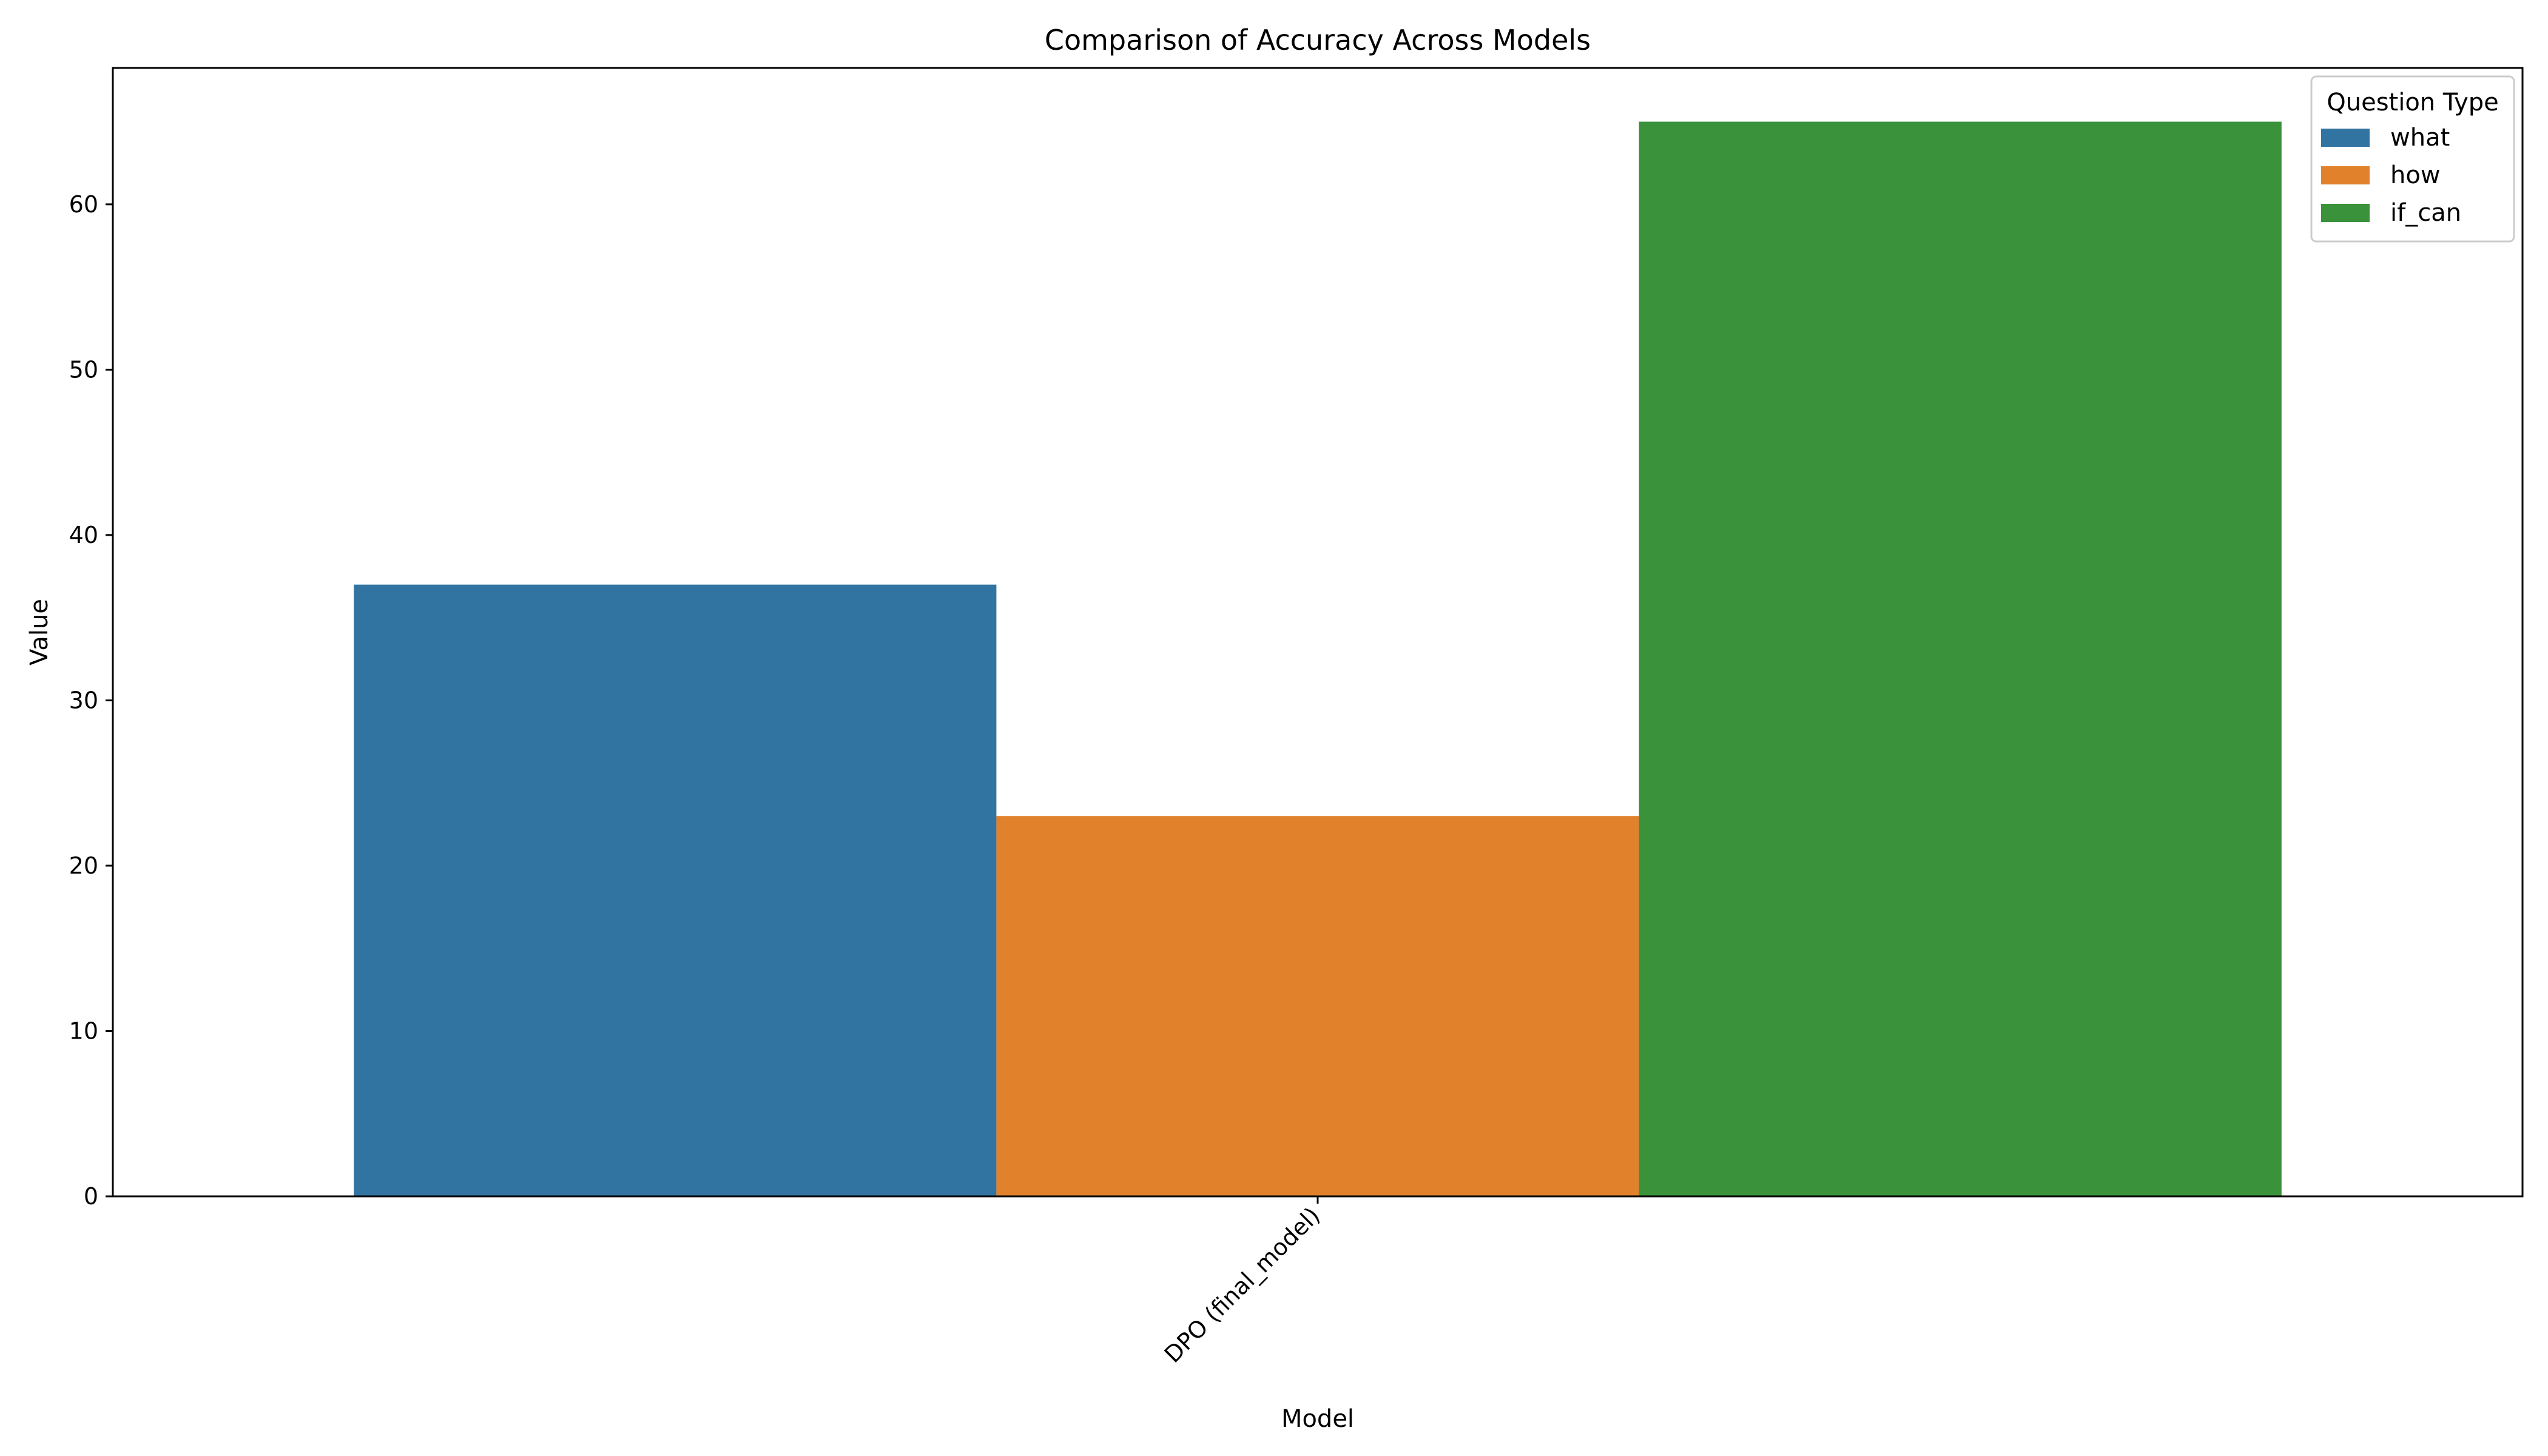  I want to click on y-tick-label: 40, so click(83, 535).